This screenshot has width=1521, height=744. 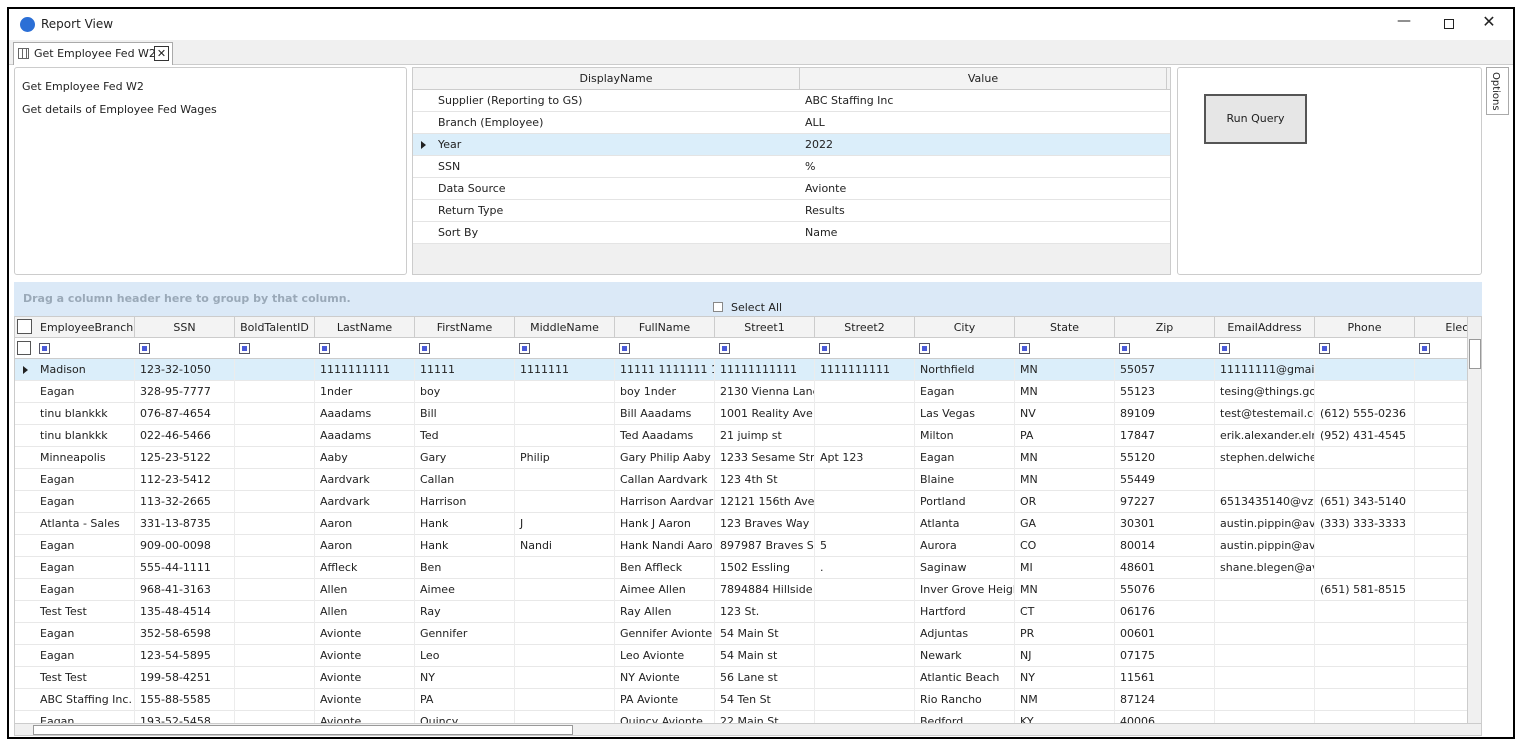 I want to click on grid-cell: Minneapolis, so click(x=85, y=458).